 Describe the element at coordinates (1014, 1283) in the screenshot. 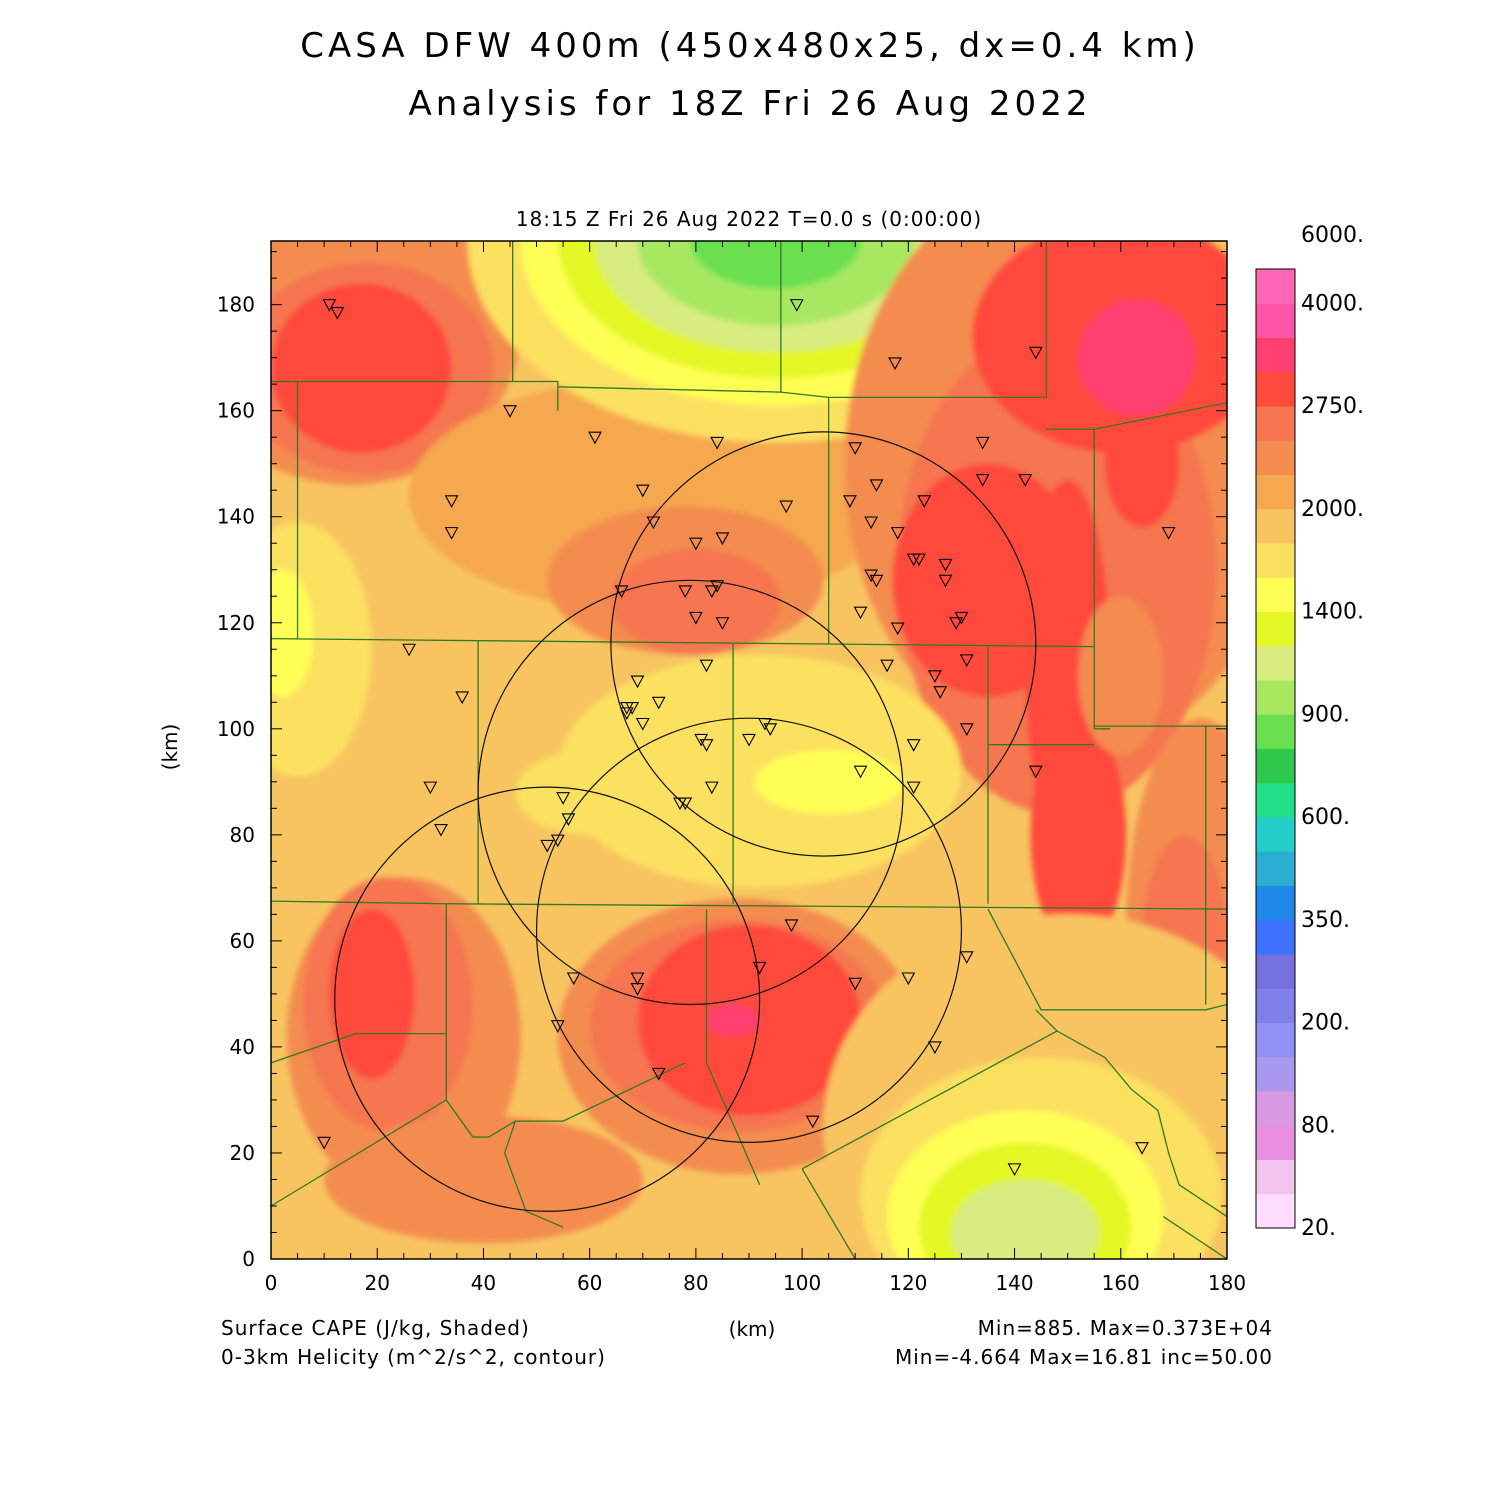

I see `x-tick-label: 140` at that location.